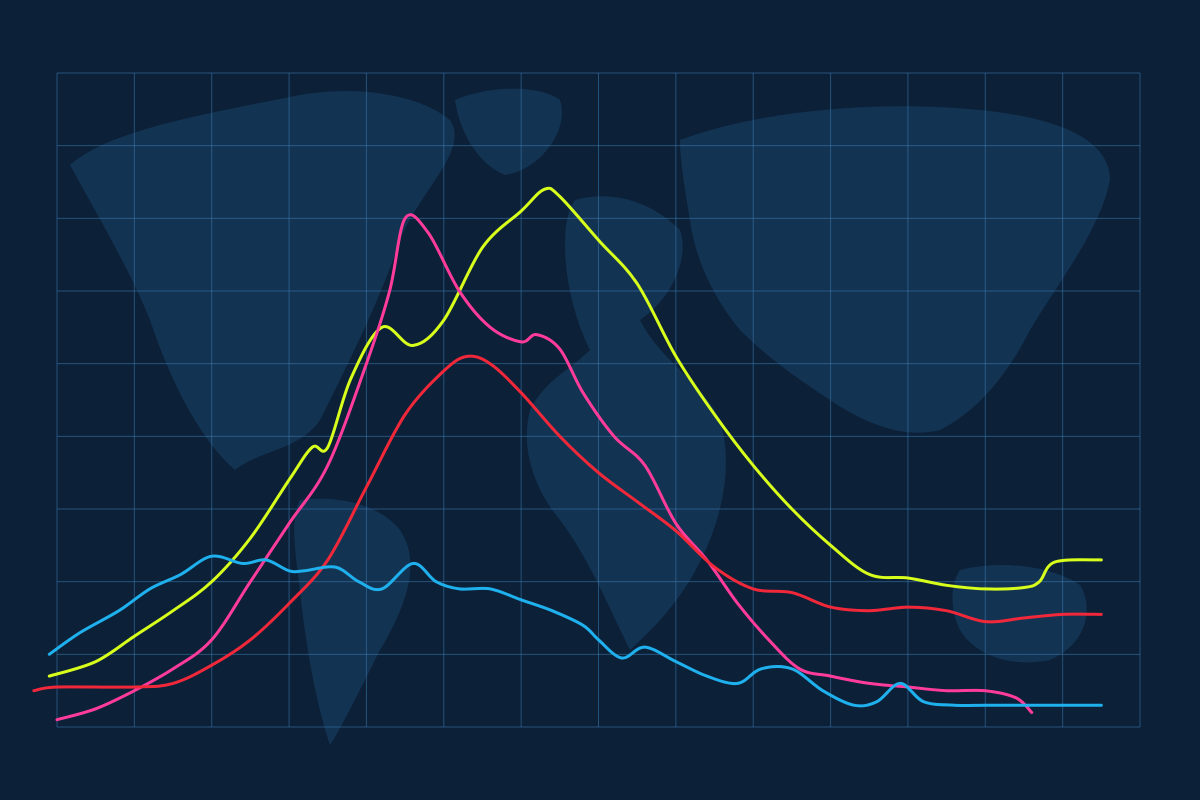  What do you see at coordinates (895, 269) in the screenshot?
I see `asia-shape` at bounding box center [895, 269].